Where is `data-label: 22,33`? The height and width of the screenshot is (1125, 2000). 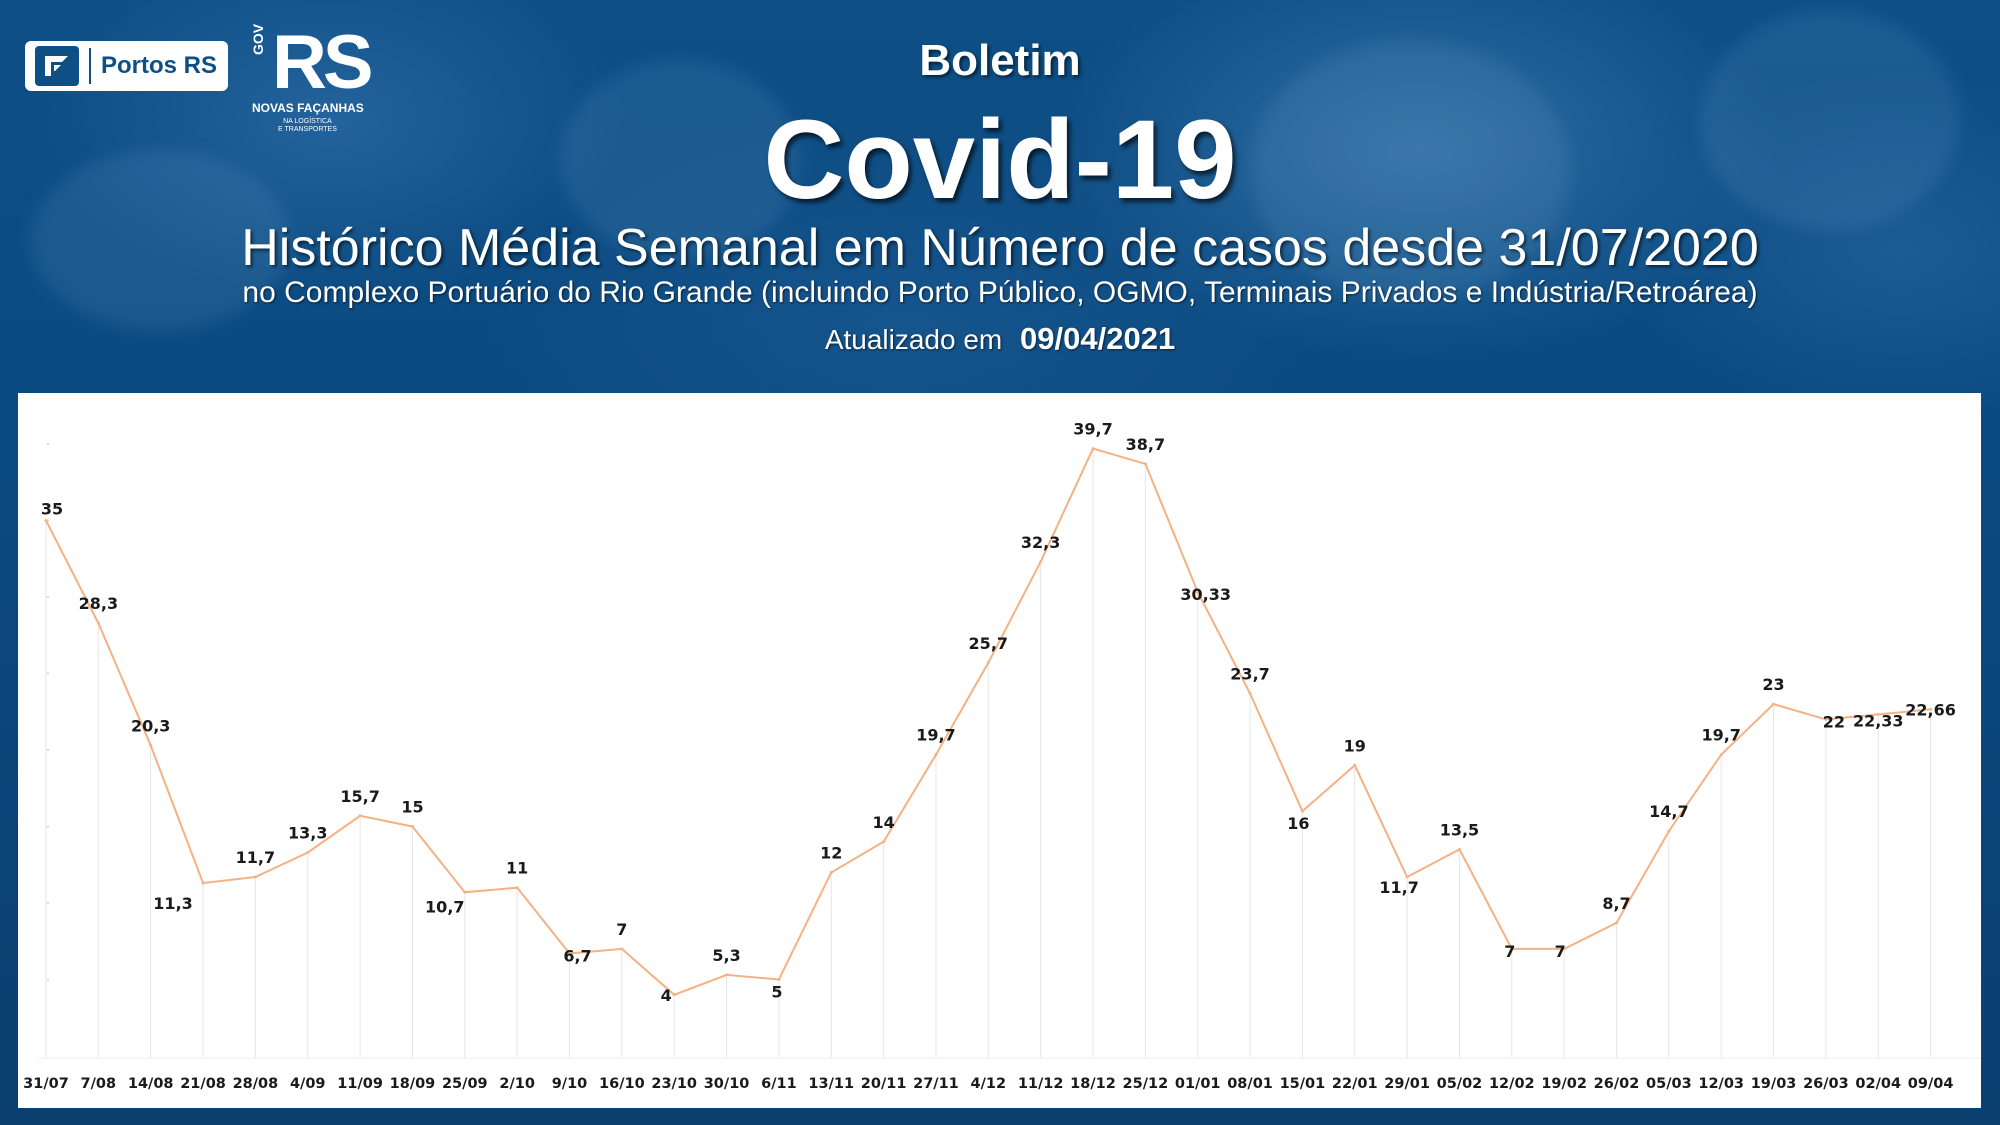
data-label: 22,33 is located at coordinates (1878, 720).